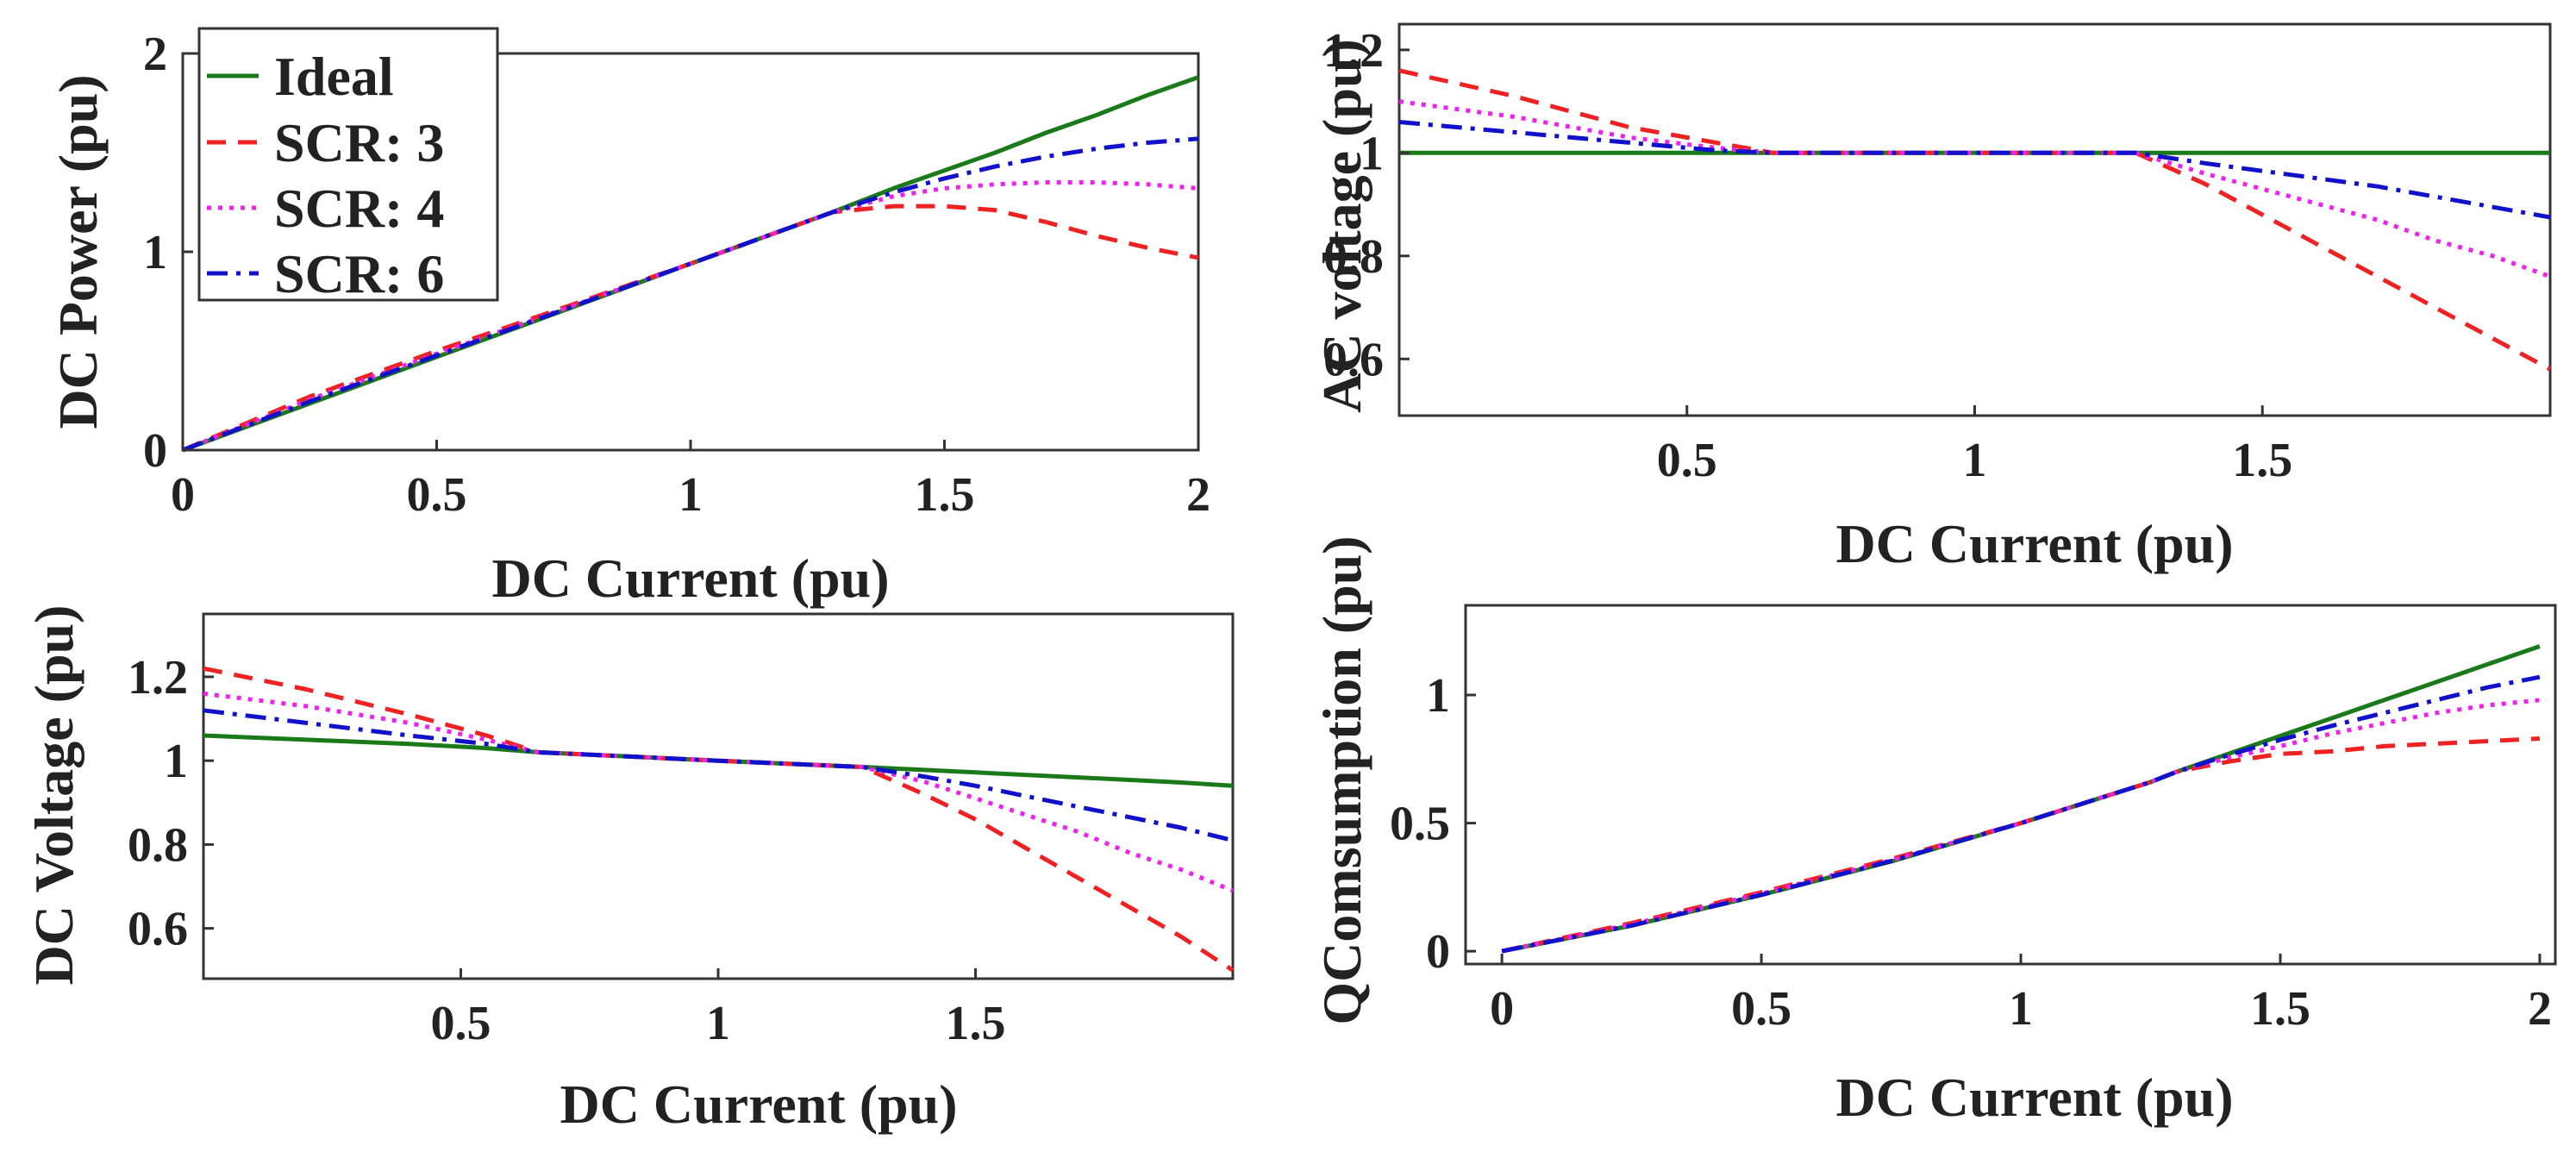  I want to click on legend-entry-ideal: Ideal, so click(334, 77).